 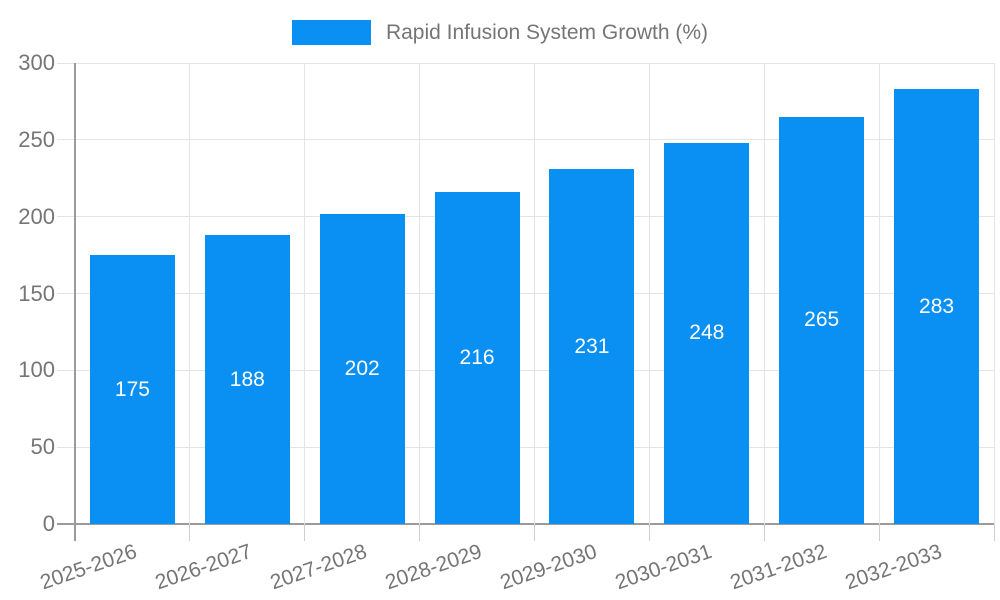 I want to click on y-axis-tick-label: 200, so click(x=36, y=216).